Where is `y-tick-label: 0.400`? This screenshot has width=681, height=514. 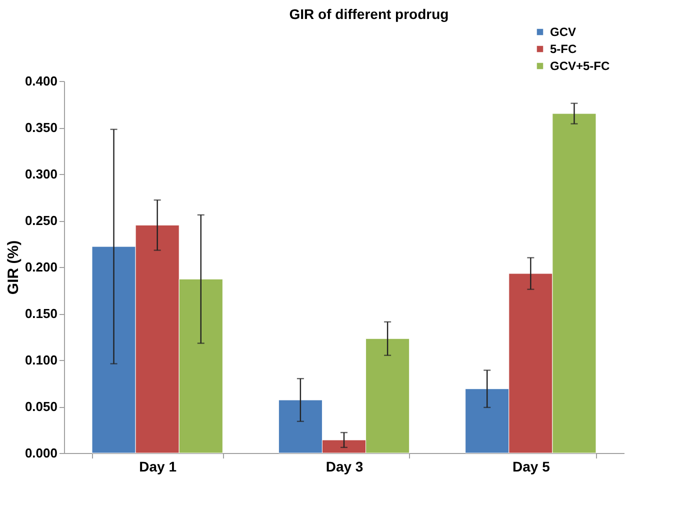
y-tick-label: 0.400 is located at coordinates (41, 81).